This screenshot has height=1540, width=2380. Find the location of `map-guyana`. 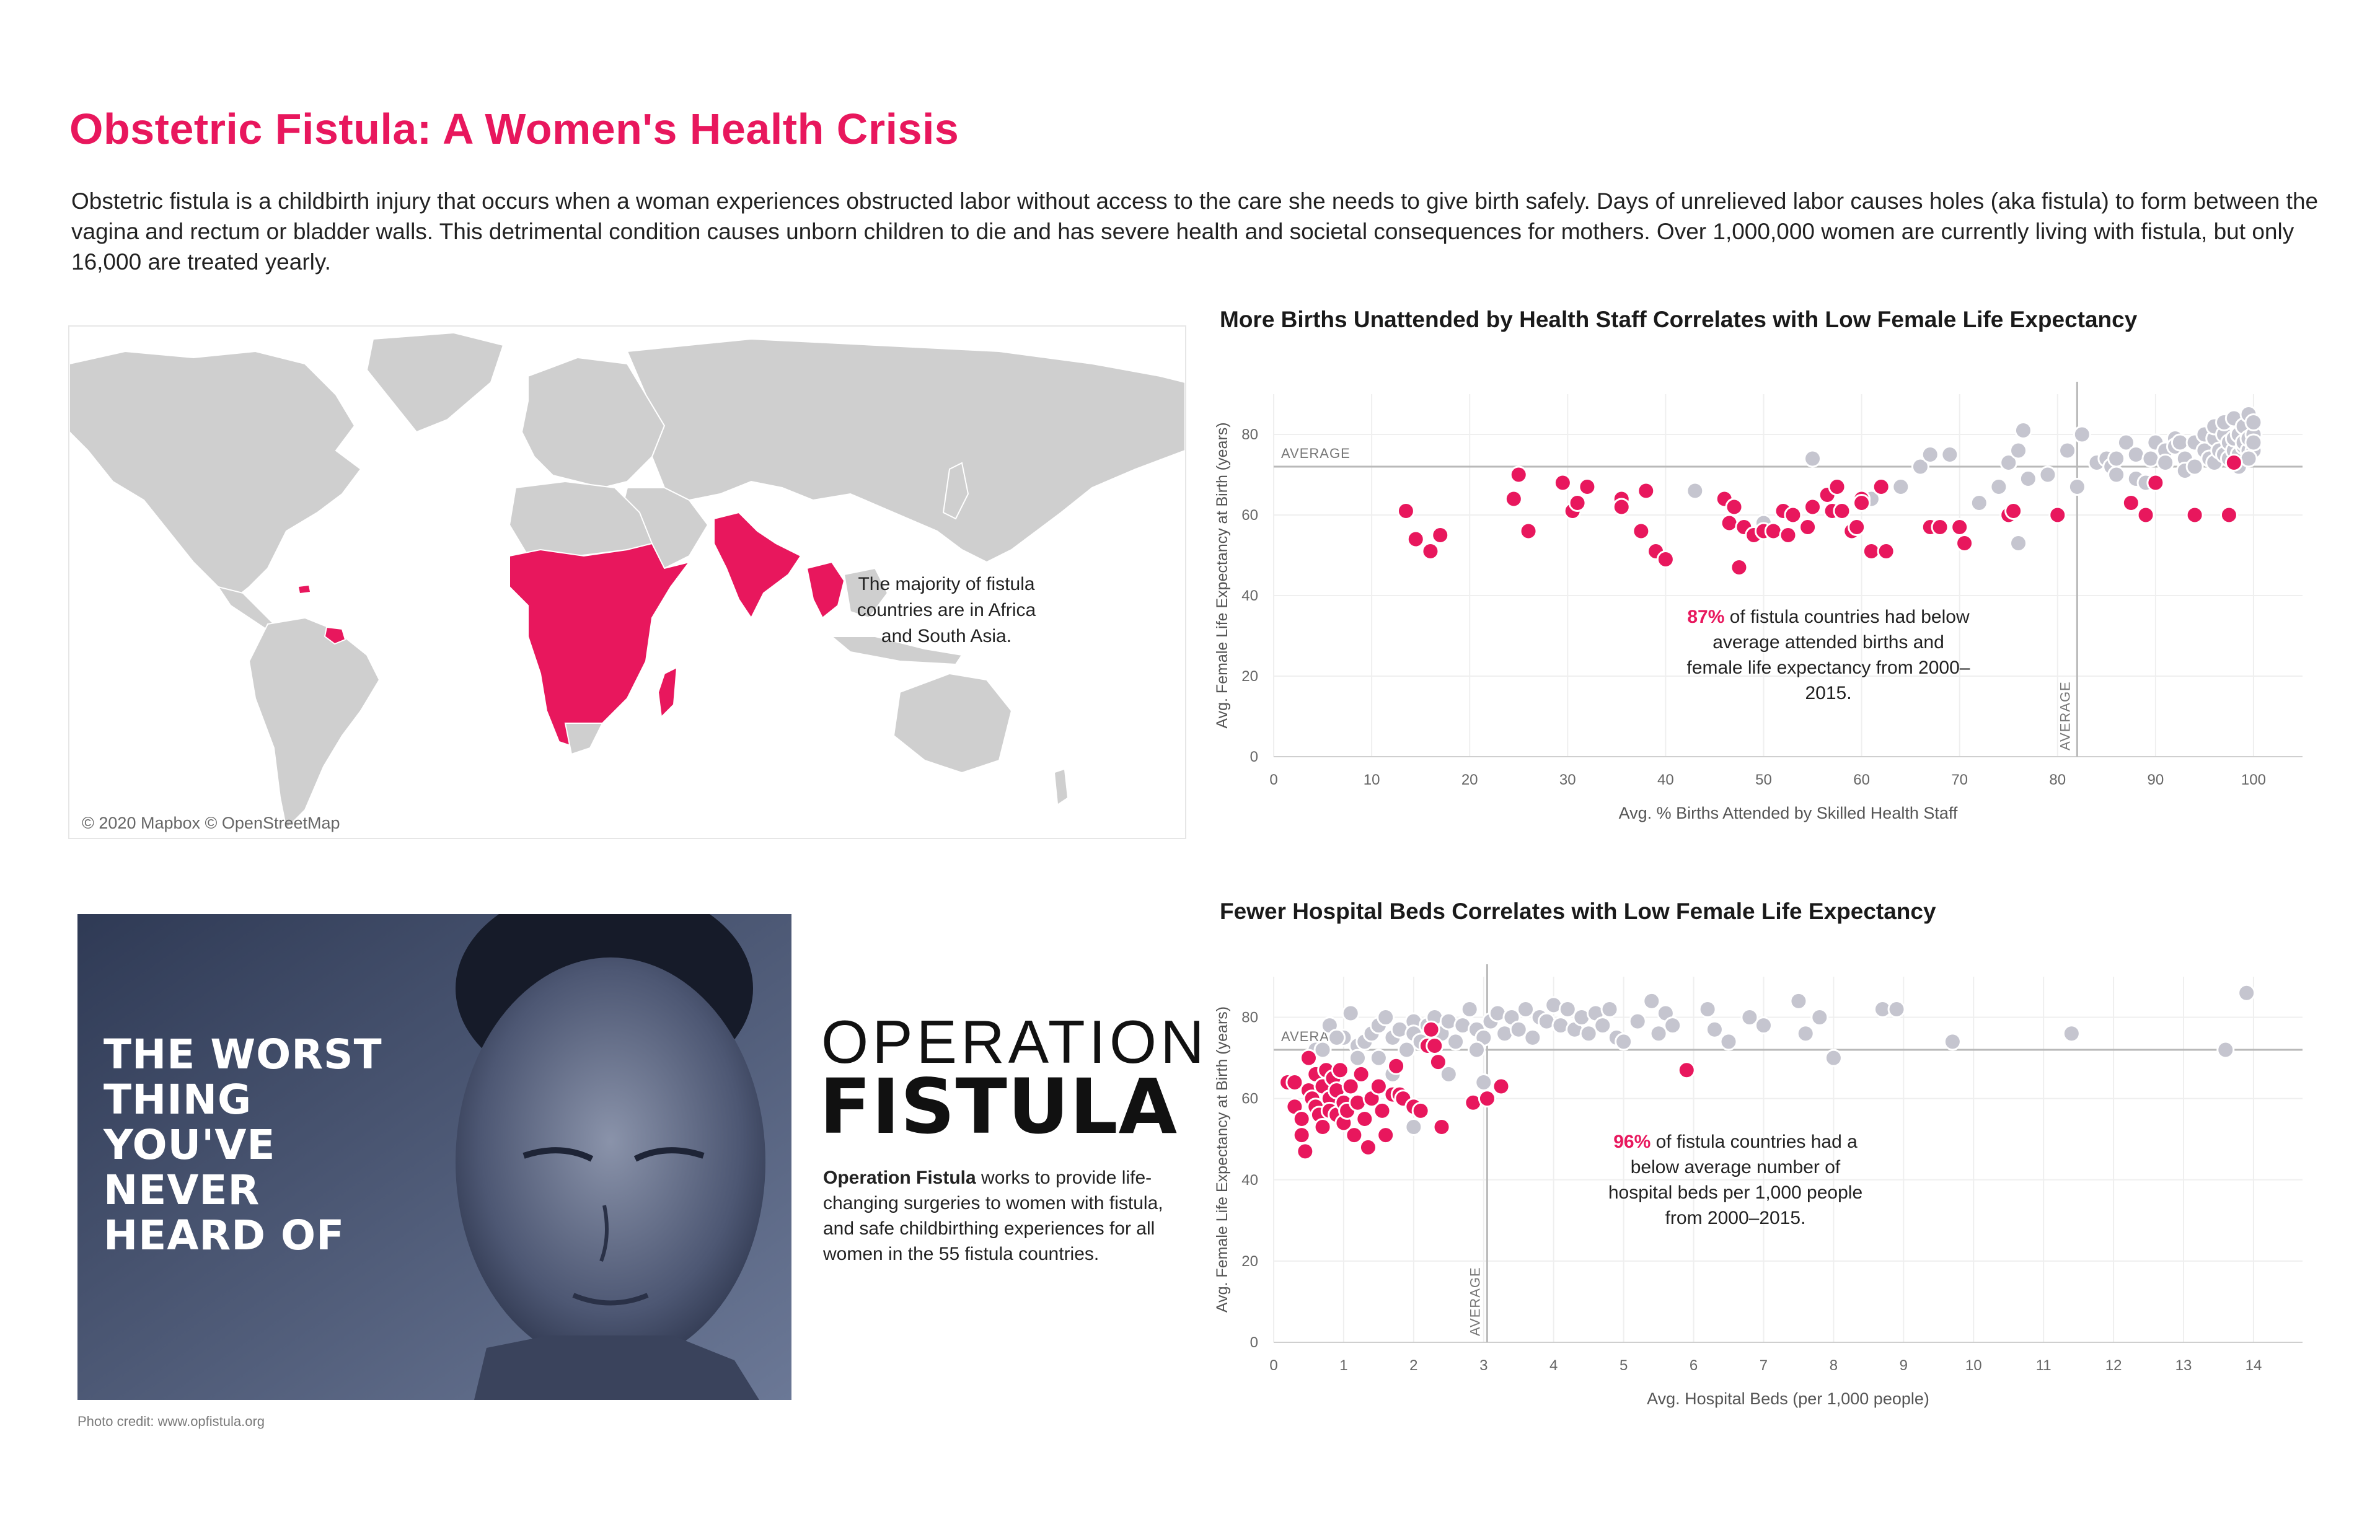

map-guyana is located at coordinates (335, 635).